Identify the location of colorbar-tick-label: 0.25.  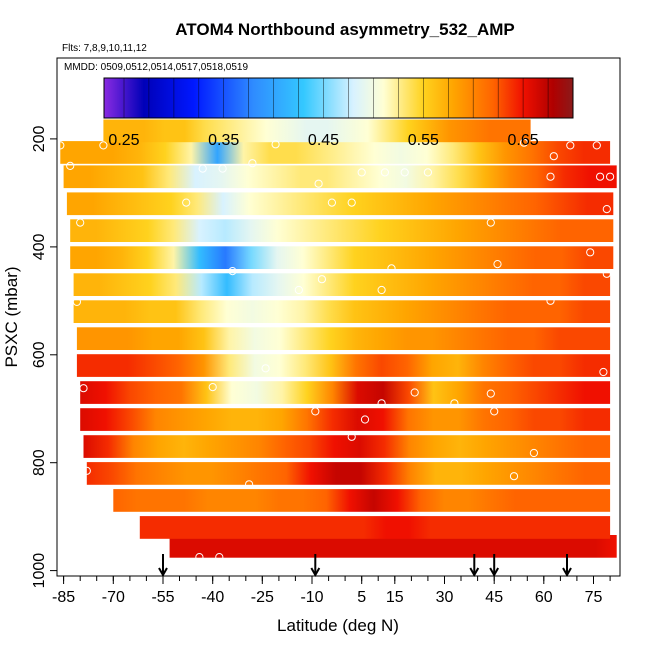
(123, 140).